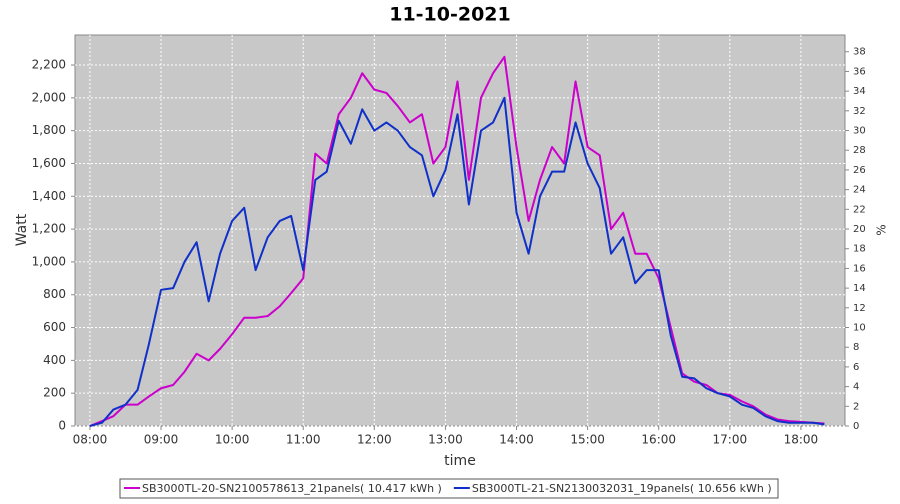 The image size is (900, 504). Describe the element at coordinates (859, 91) in the screenshot. I see `y2-tick-label: 34` at that location.